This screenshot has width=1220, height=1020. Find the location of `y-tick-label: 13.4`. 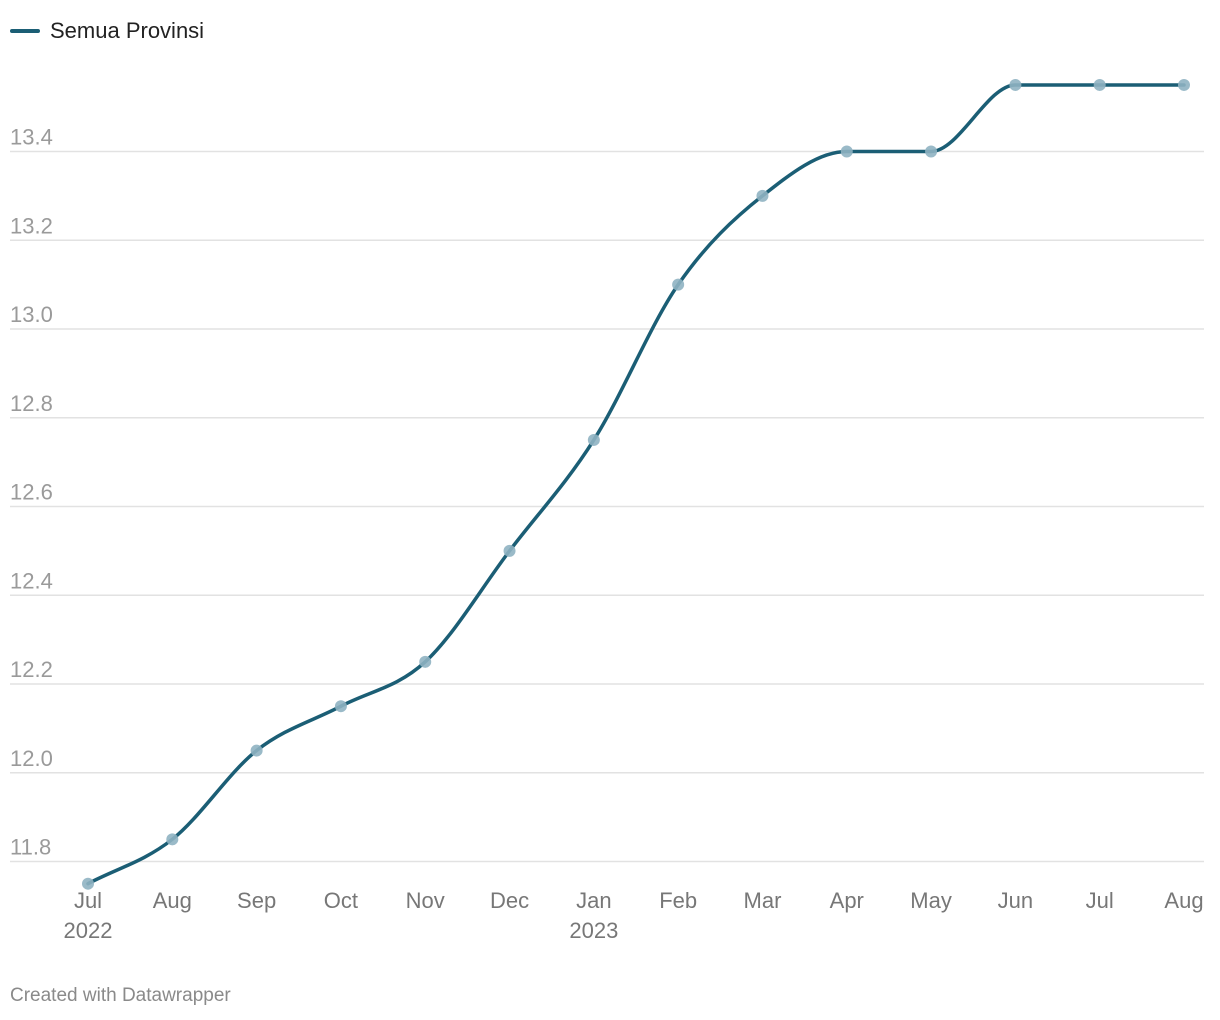

y-tick-label: 13.4 is located at coordinates (31, 137).